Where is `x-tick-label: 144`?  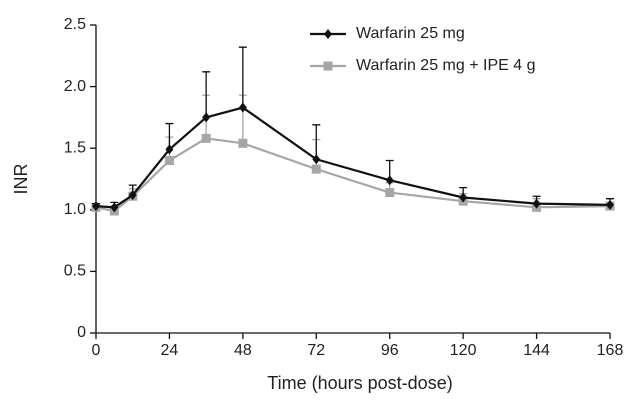
x-tick-label: 144 is located at coordinates (536, 350).